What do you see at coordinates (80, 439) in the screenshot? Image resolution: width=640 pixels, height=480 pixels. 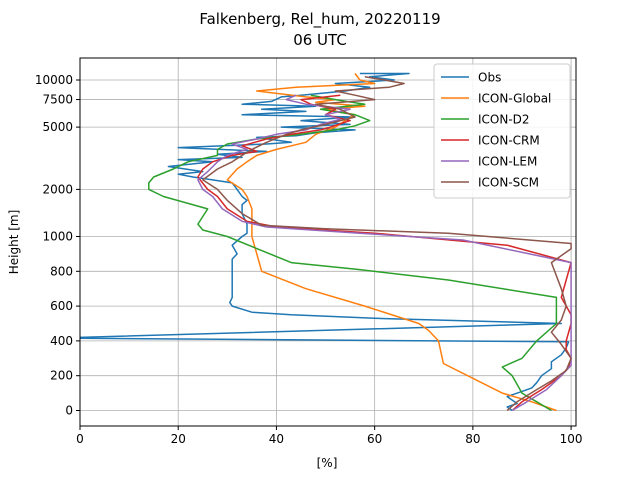 I see `x-tick-label: 0` at bounding box center [80, 439].